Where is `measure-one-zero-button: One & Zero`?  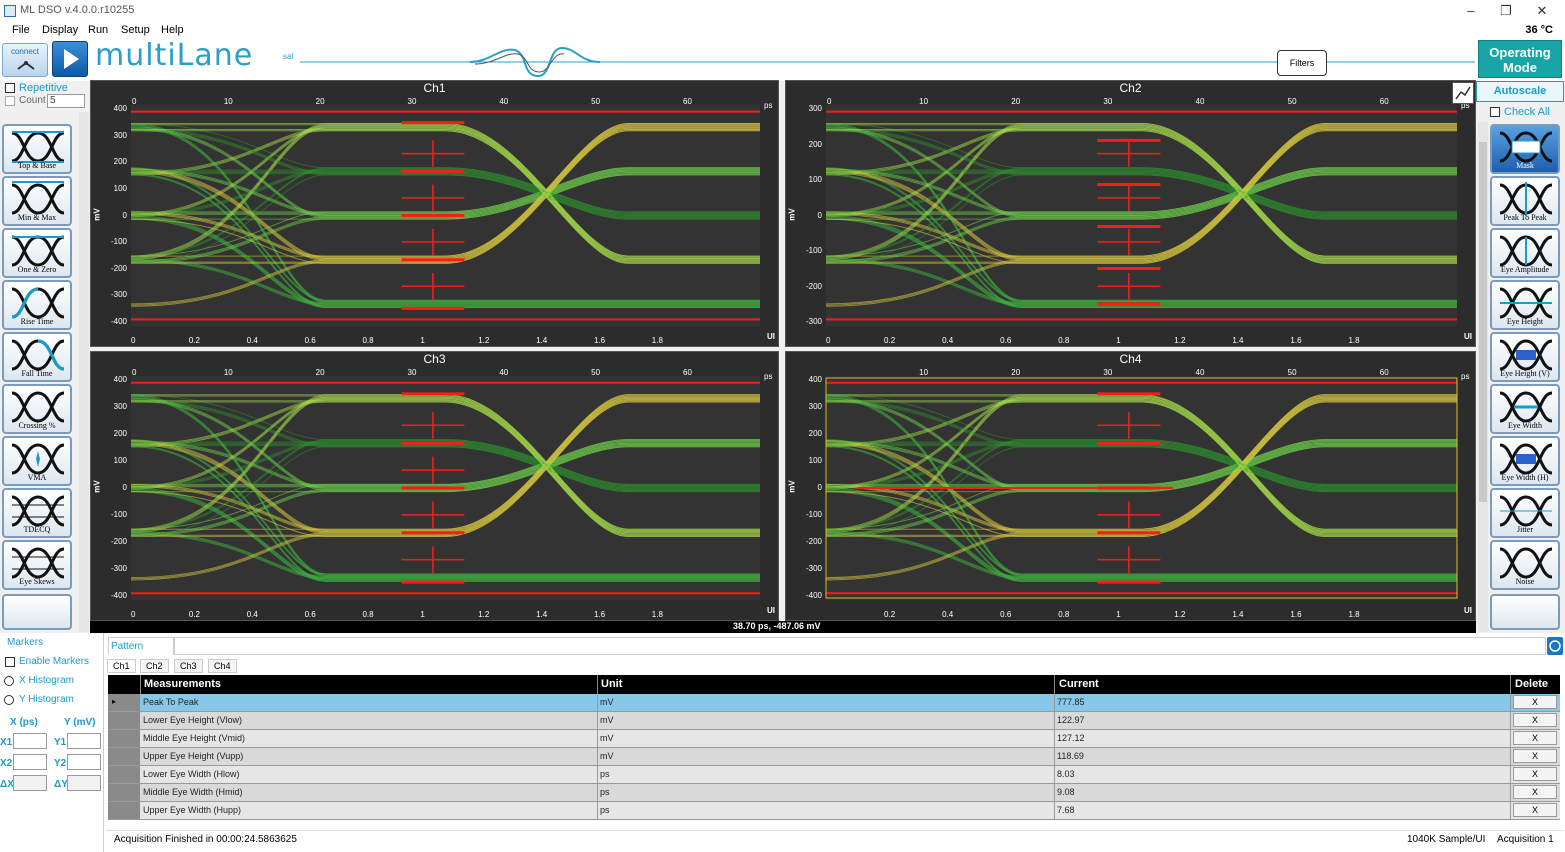
measure-one-zero-button: One & Zero is located at coordinates (37, 253).